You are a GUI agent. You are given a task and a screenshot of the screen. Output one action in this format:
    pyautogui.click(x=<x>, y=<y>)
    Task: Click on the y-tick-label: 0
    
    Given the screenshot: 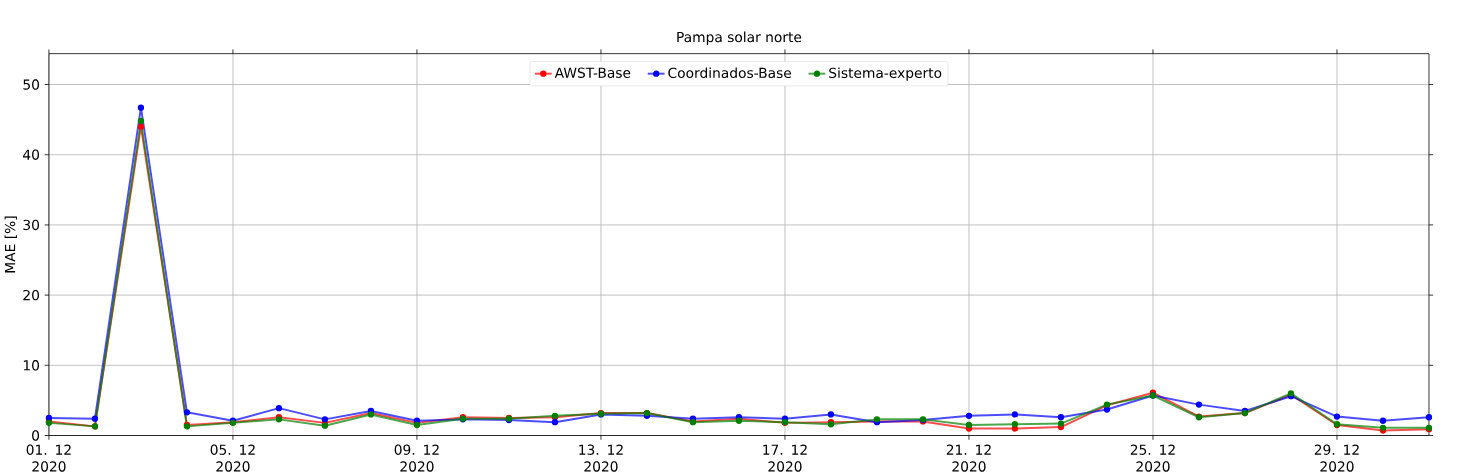 What is the action you would take?
    pyautogui.click(x=36, y=435)
    